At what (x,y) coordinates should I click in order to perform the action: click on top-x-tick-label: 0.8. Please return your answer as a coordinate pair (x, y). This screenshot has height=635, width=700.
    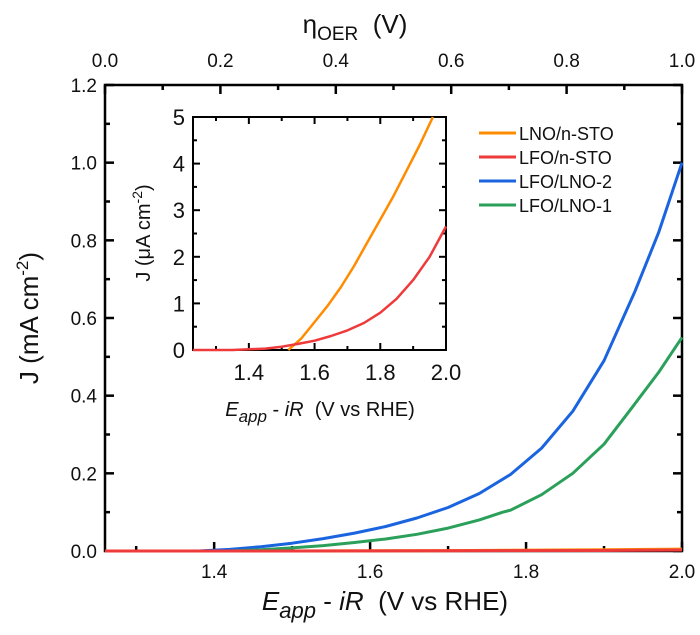
    Looking at the image, I should click on (566, 61).